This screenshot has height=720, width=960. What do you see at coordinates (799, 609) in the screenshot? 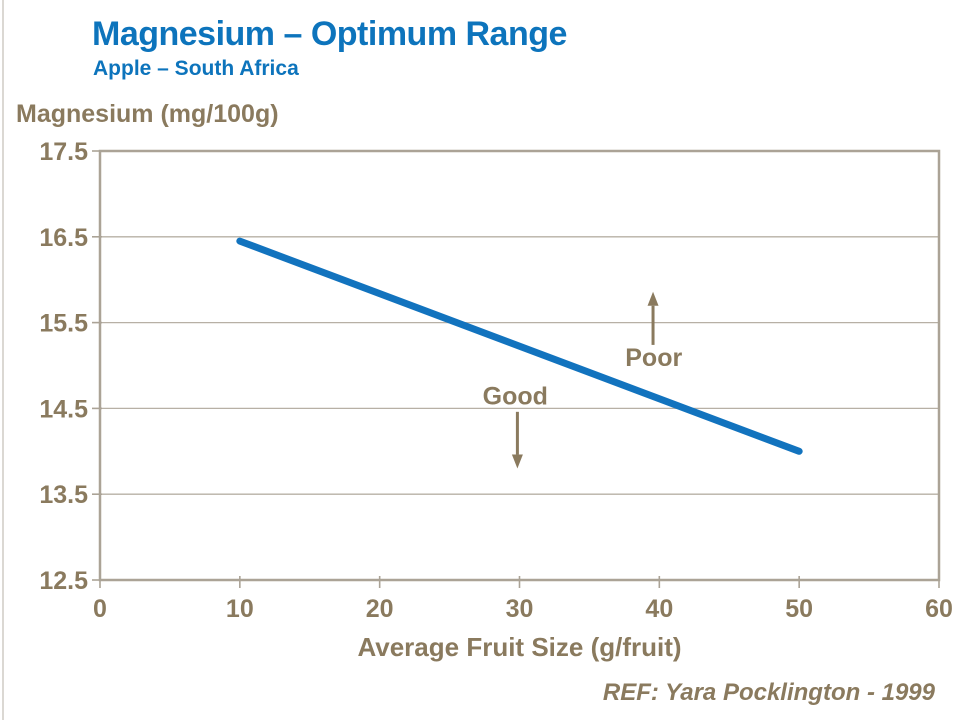
I see `x-tick-label: 50` at bounding box center [799, 609].